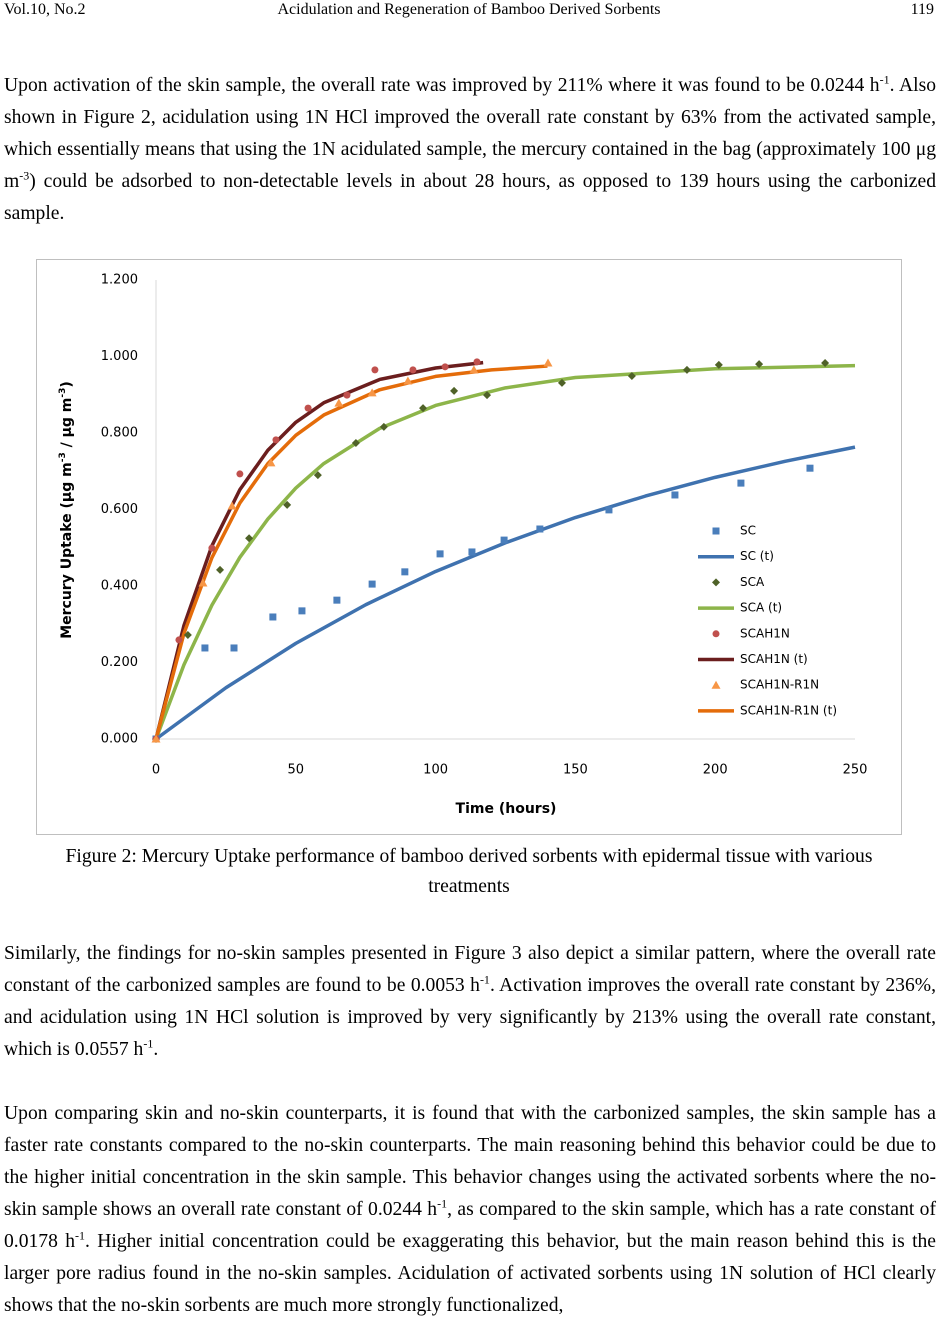  What do you see at coordinates (506, 809) in the screenshot?
I see `label-run: Time (hours)` at bounding box center [506, 809].